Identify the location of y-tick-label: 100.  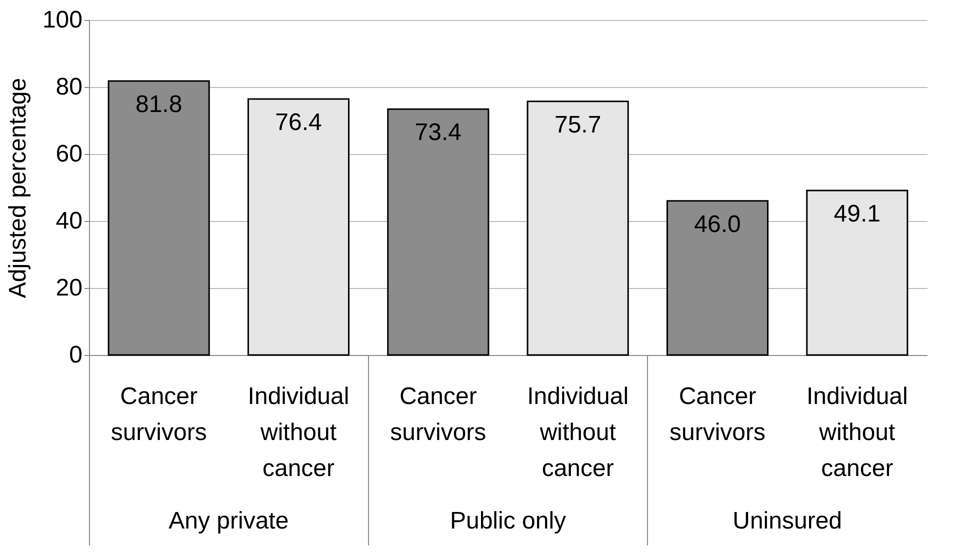
(62, 20).